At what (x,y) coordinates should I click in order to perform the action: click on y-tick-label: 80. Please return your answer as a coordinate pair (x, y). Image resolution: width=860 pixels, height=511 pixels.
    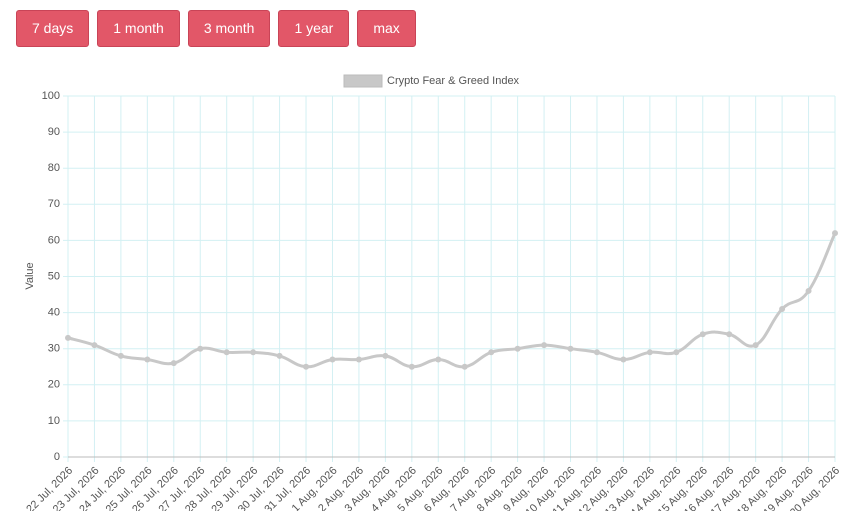
    Looking at the image, I should click on (54, 168).